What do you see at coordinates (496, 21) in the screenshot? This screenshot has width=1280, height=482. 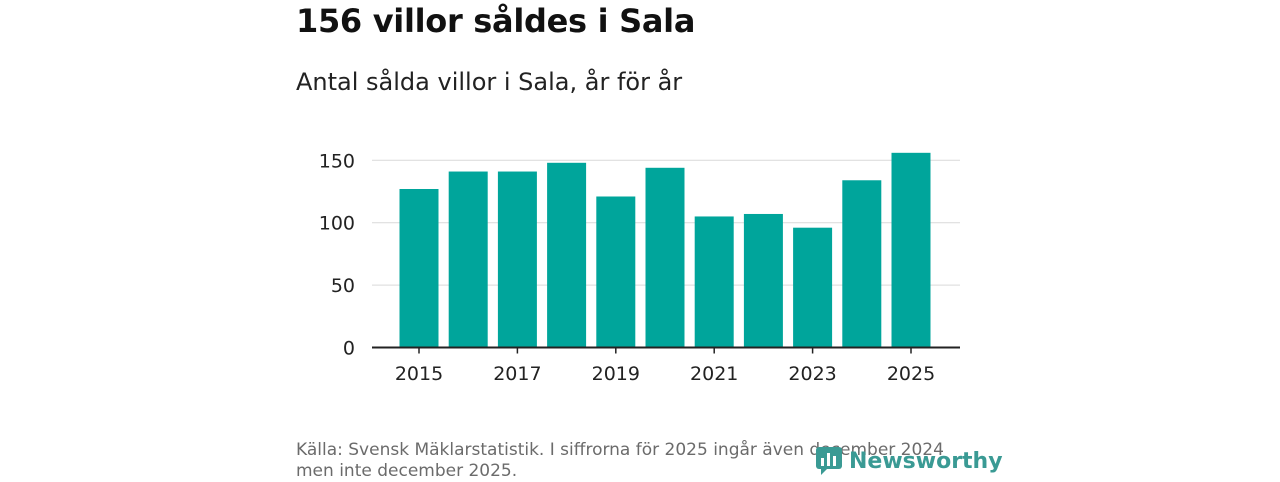 I see `chart-title: 156 villor såldes i Sala` at bounding box center [496, 21].